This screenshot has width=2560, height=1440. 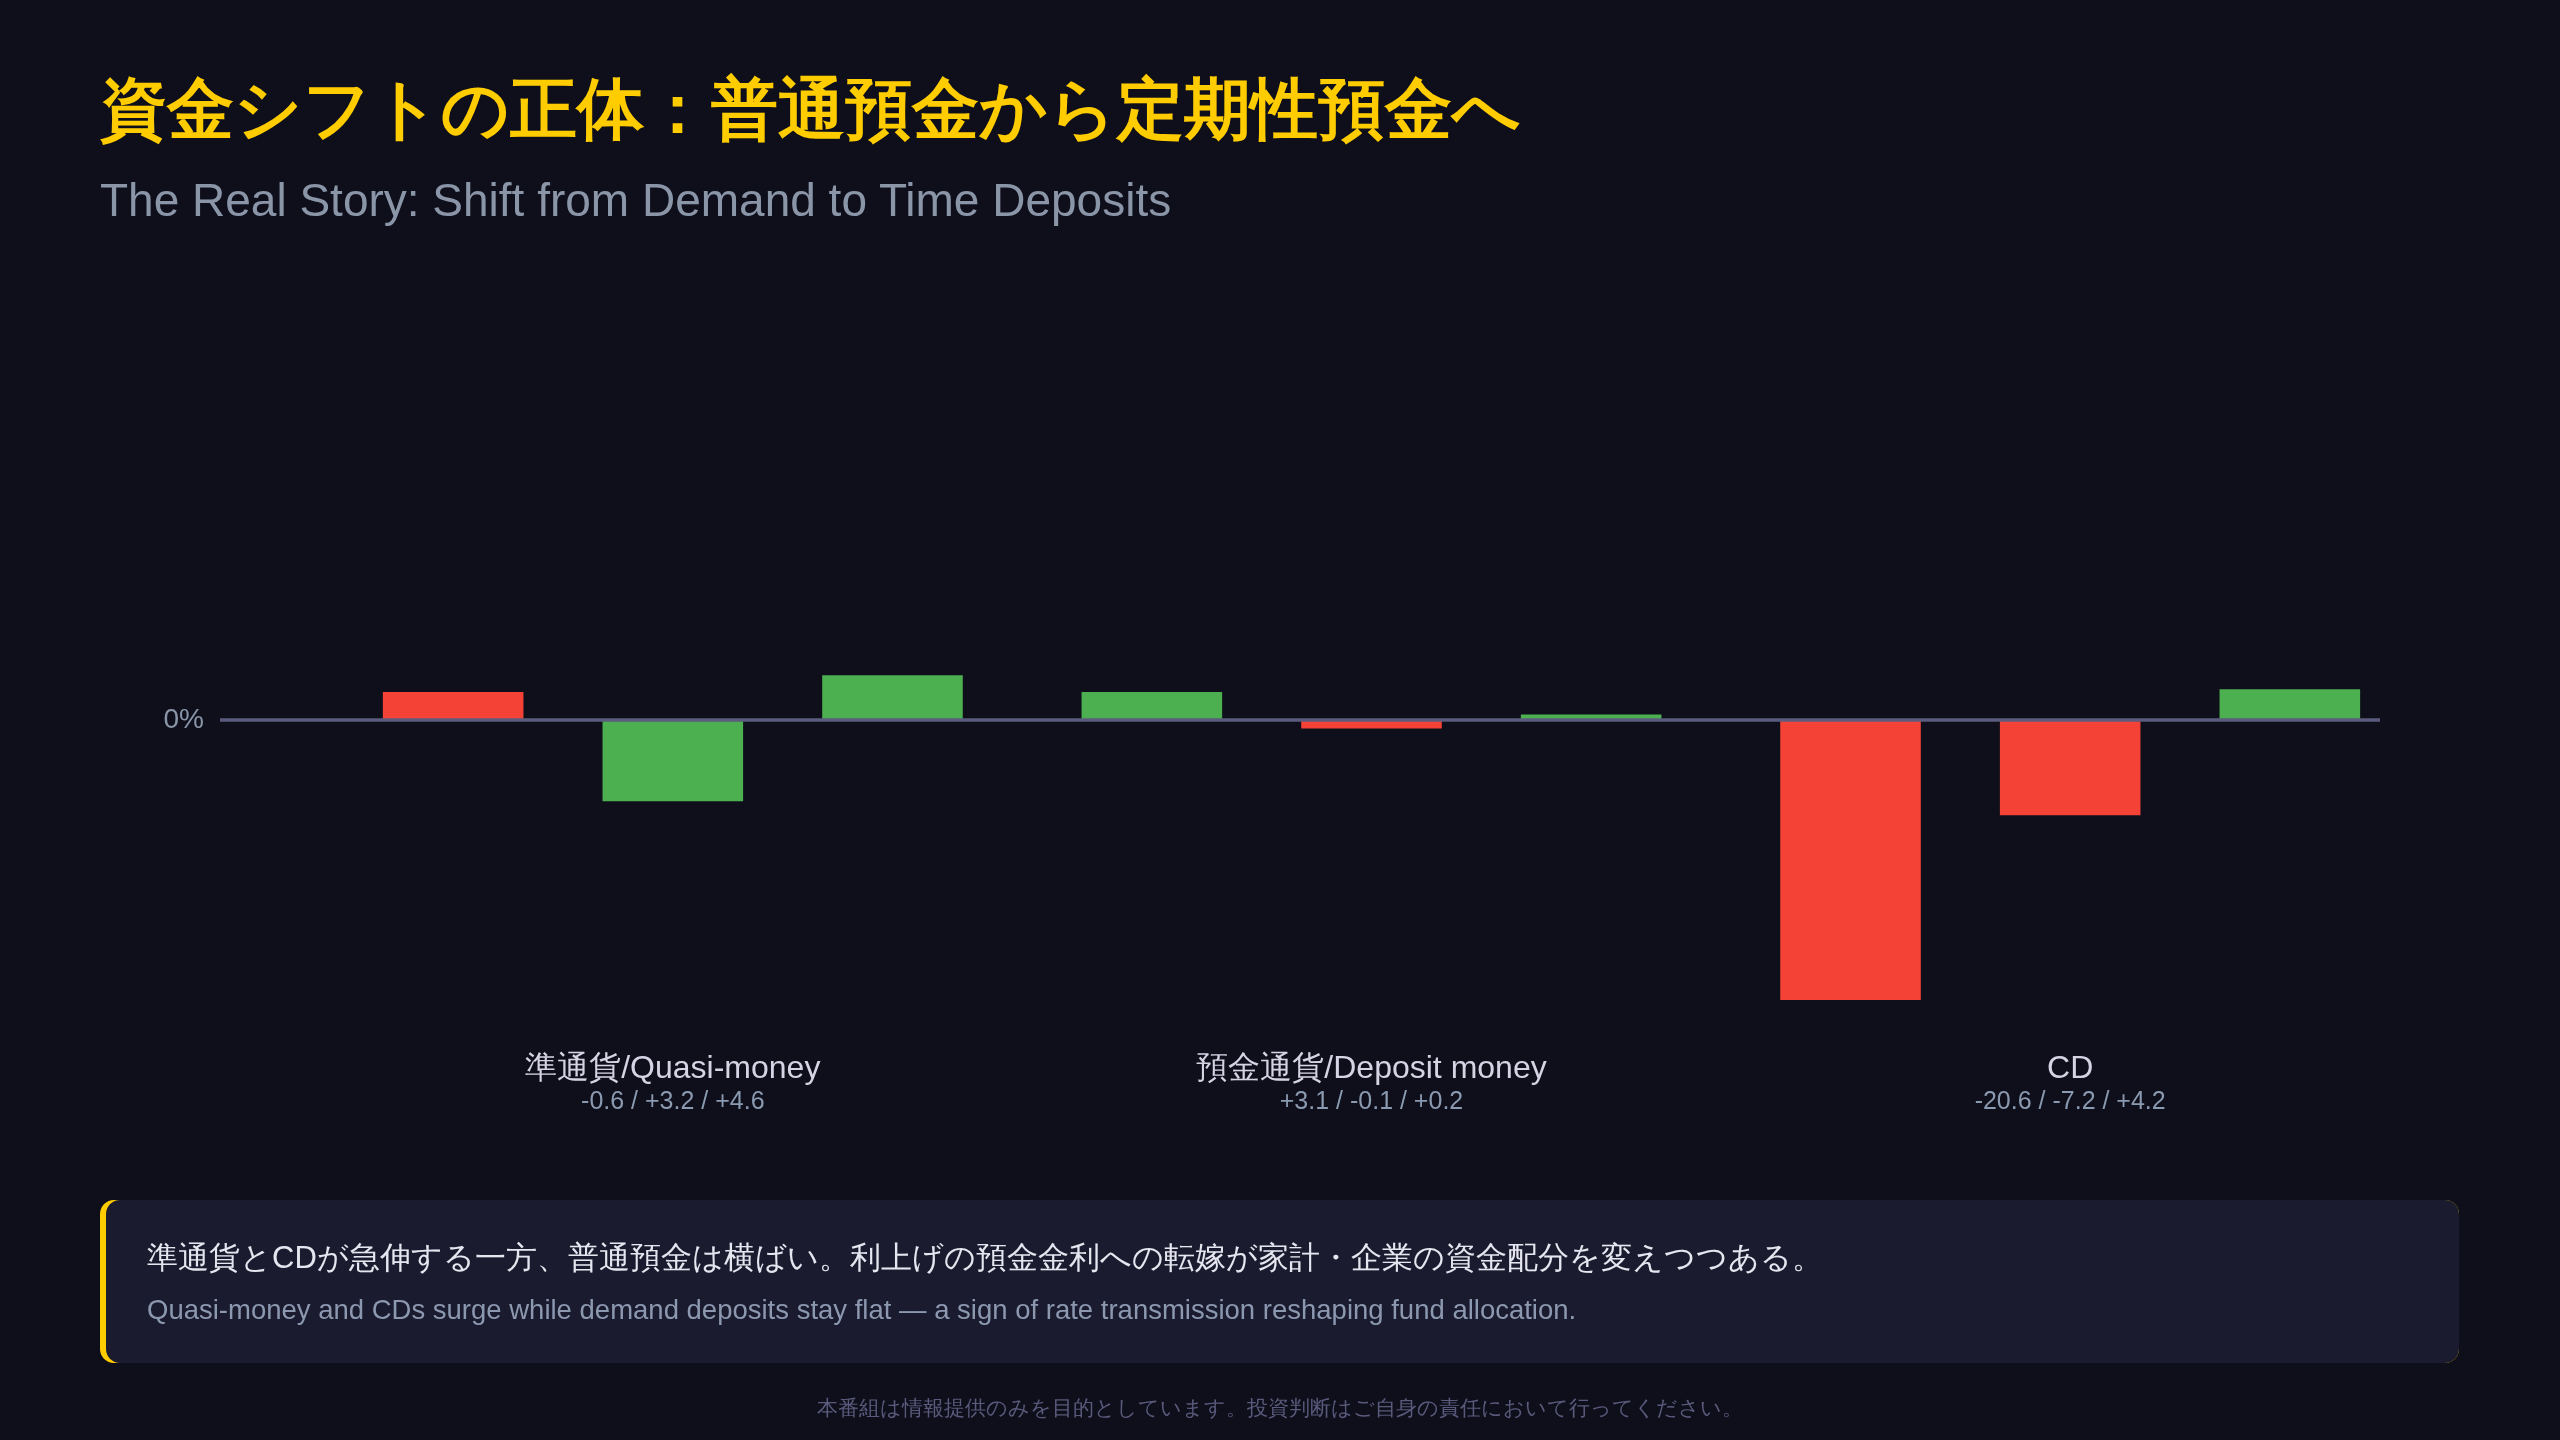 I want to click on text: -0.6 / +3.2 / +4.6, so click(x=673, y=1100).